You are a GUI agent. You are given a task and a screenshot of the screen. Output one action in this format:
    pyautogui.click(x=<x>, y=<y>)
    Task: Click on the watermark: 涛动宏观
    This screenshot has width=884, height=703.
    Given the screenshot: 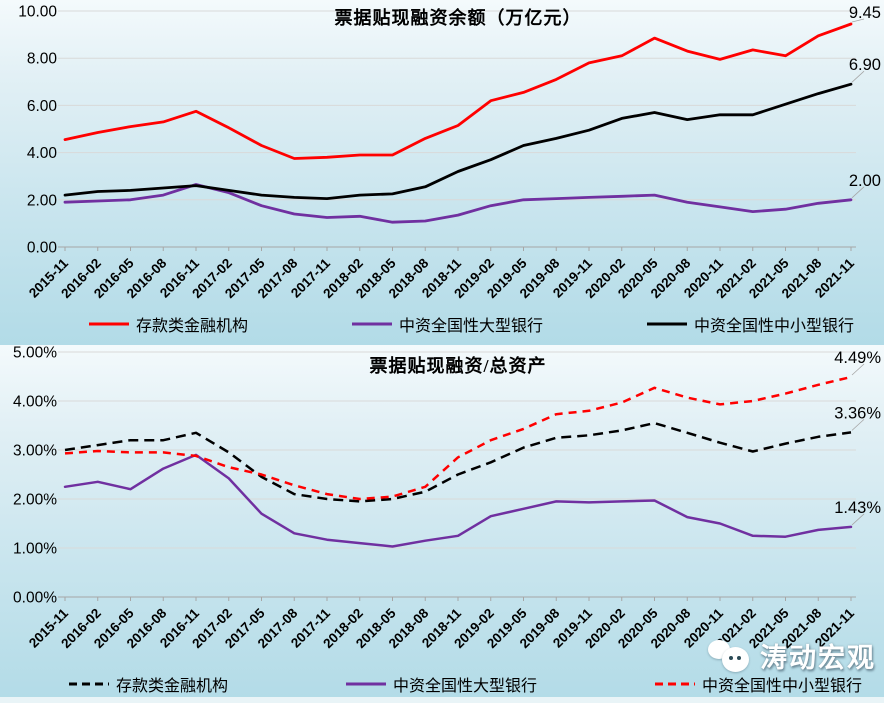 What is the action you would take?
    pyautogui.click(x=791, y=655)
    